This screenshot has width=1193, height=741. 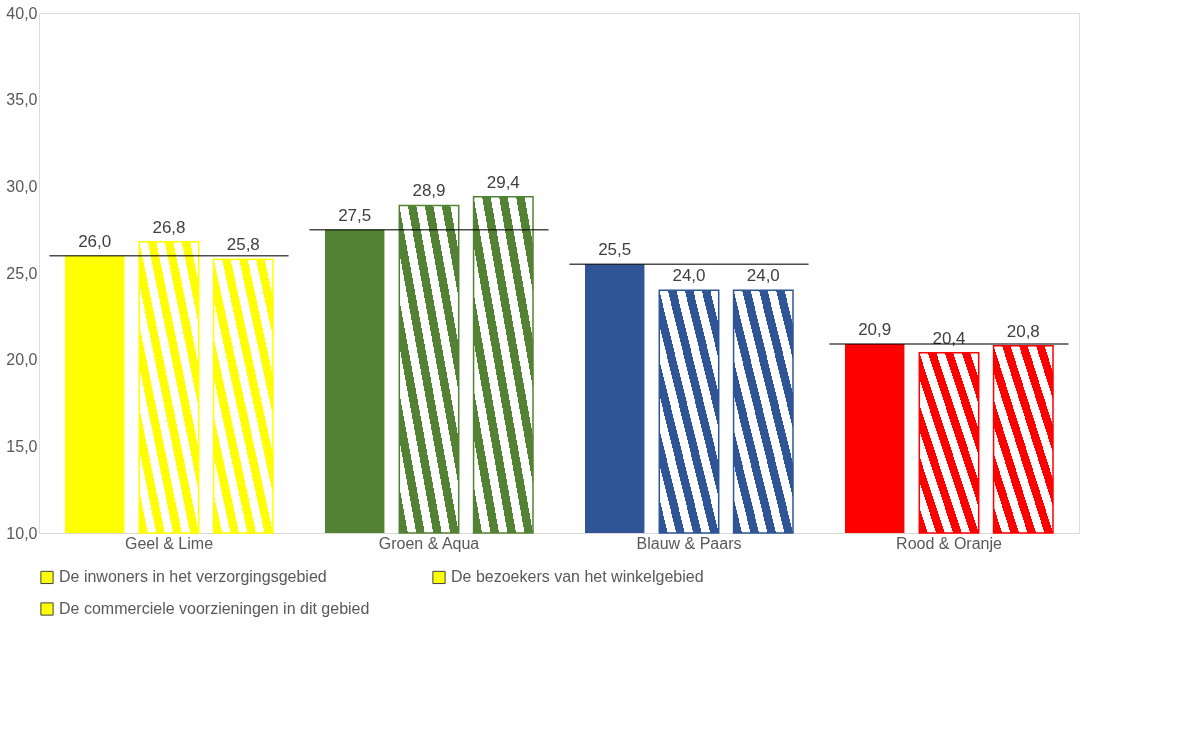 I want to click on data-label: 28,9, so click(x=429, y=191).